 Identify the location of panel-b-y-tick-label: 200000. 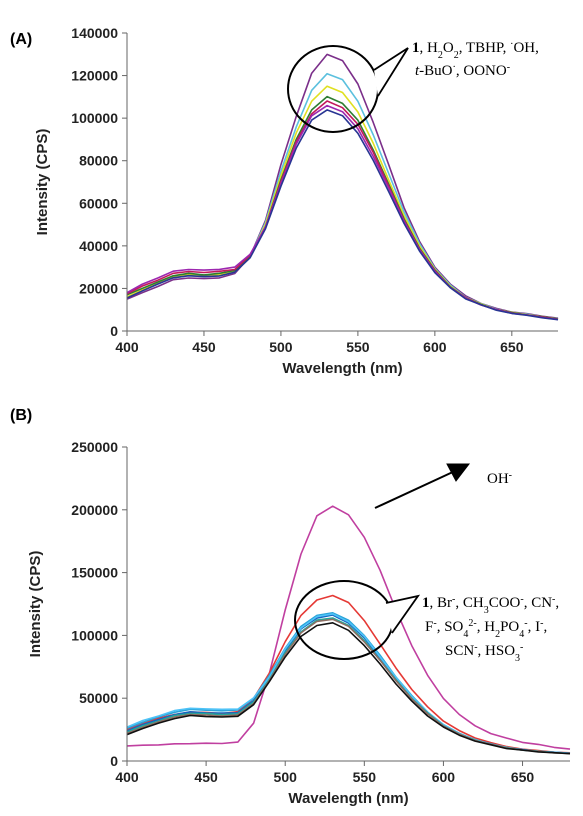
(94, 510).